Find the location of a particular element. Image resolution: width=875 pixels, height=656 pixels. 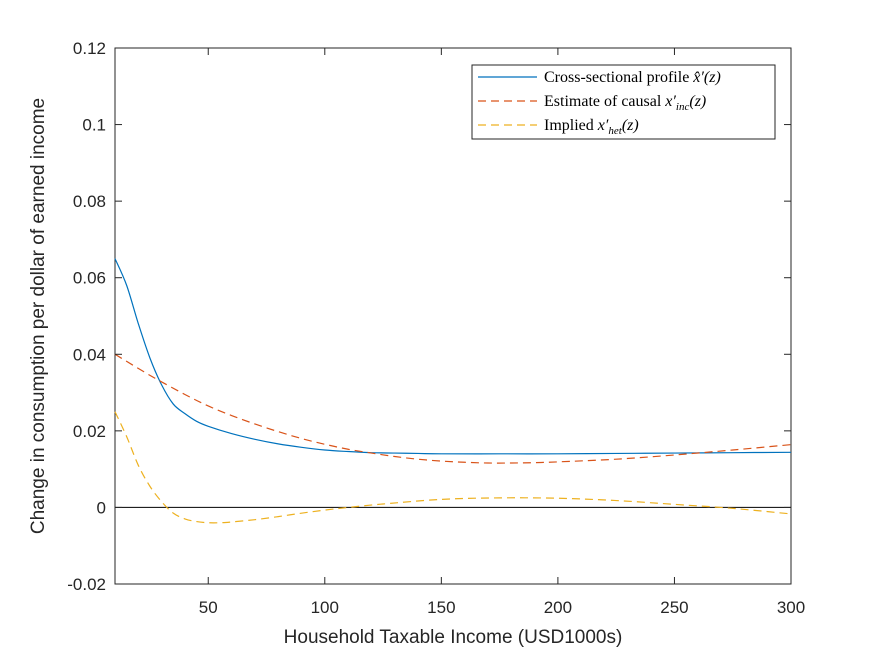

y-tick-label: 0.08 is located at coordinates (89, 201).